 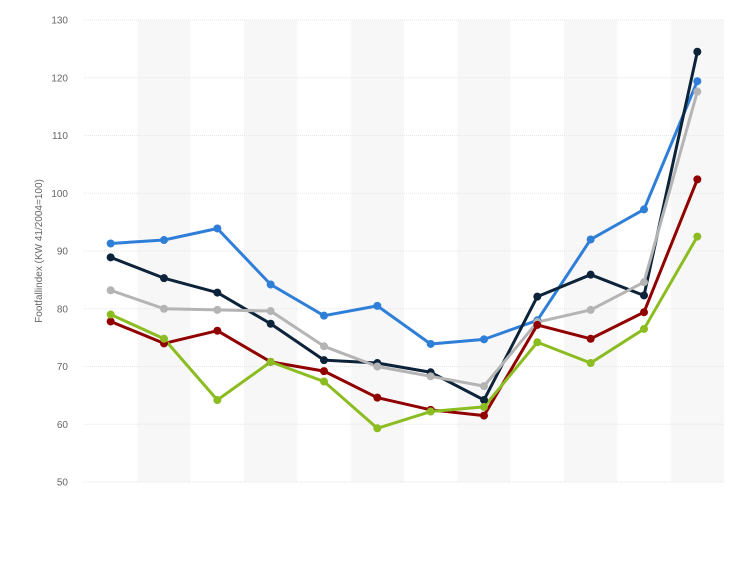 What do you see at coordinates (63, 425) in the screenshot?
I see `y-tick-label: 60` at bounding box center [63, 425].